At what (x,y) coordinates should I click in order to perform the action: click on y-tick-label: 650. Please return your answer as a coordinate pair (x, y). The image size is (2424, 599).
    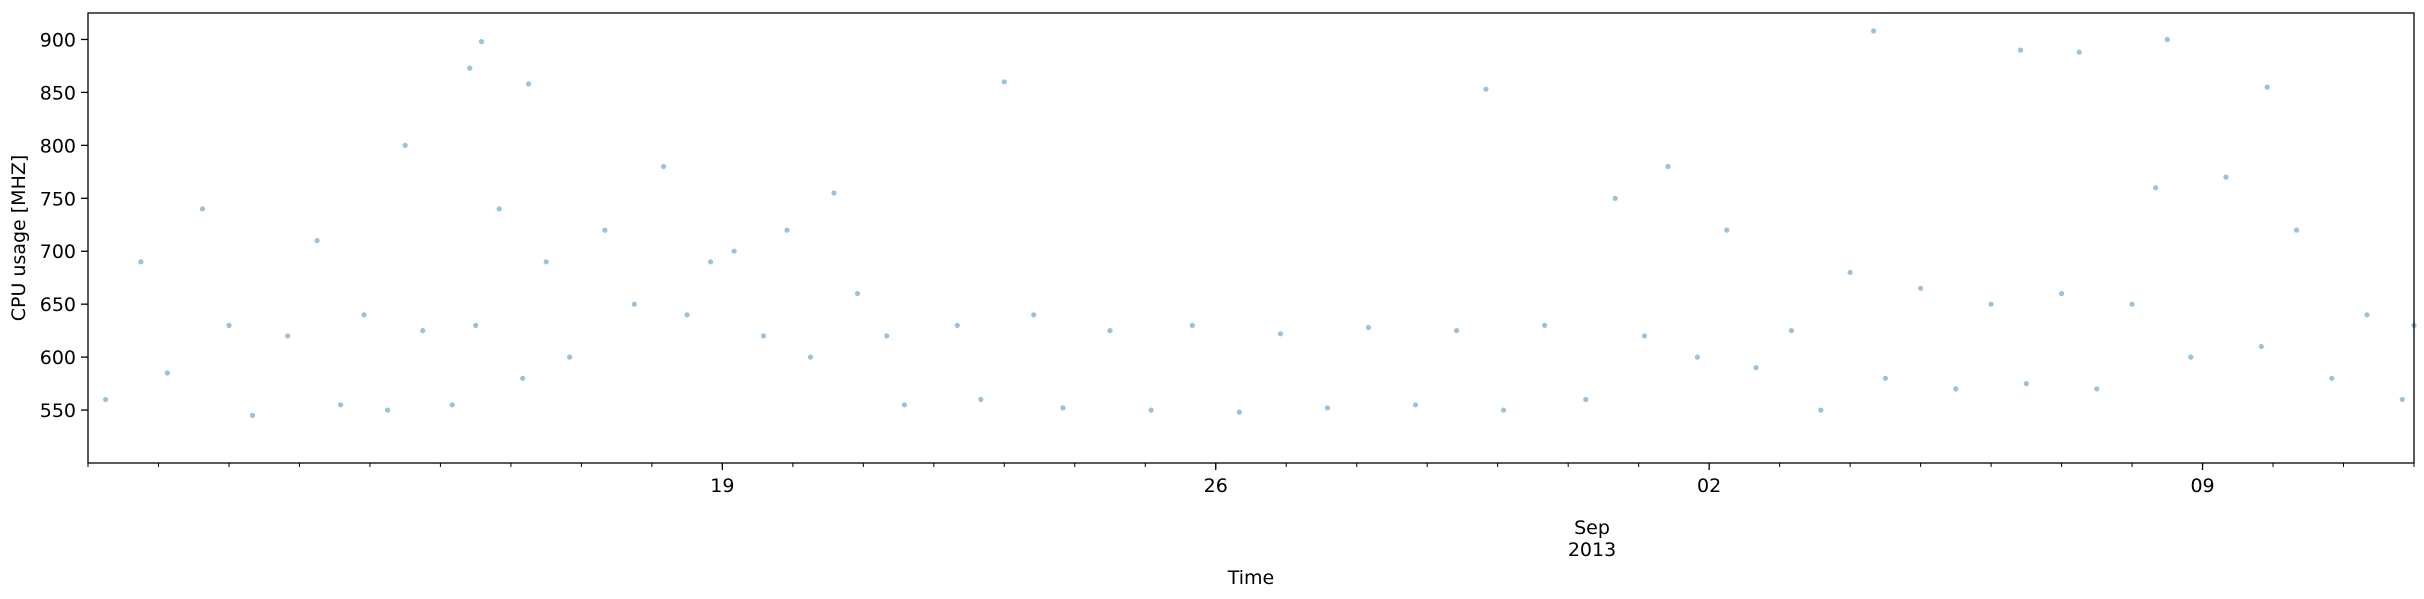
    Looking at the image, I should click on (58, 305).